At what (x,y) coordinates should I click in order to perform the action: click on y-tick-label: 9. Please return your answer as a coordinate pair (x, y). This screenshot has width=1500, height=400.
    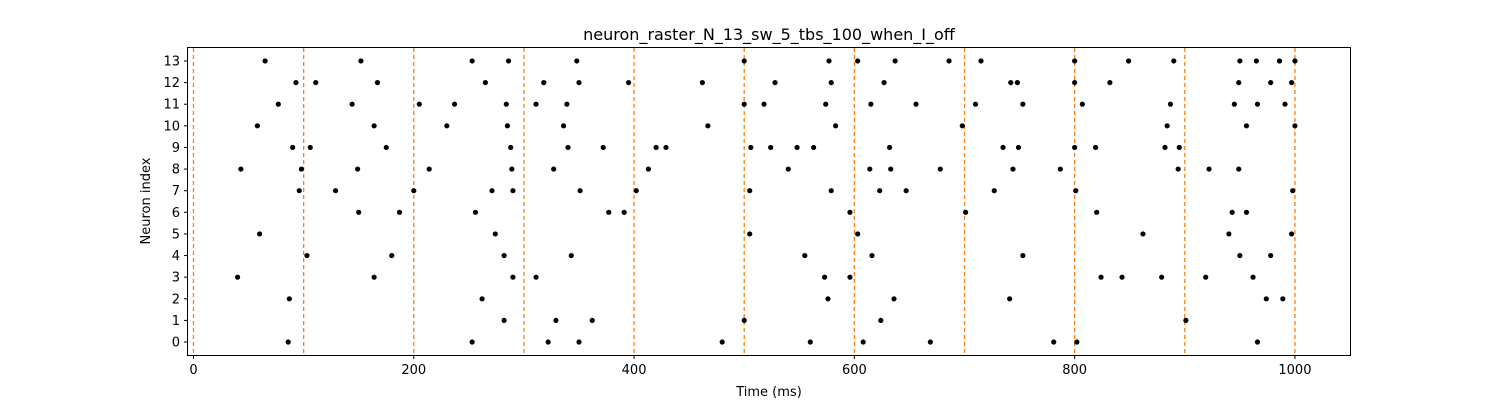
    Looking at the image, I should click on (176, 148).